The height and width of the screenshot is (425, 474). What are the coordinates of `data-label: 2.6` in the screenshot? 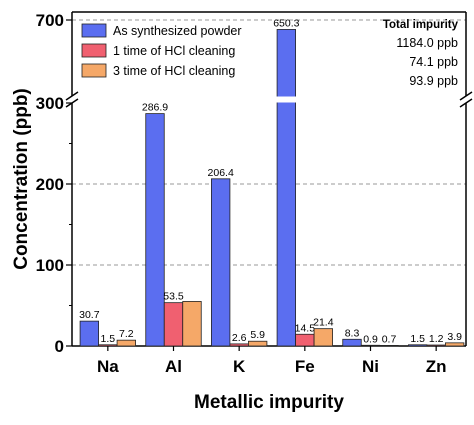 It's located at (239, 338).